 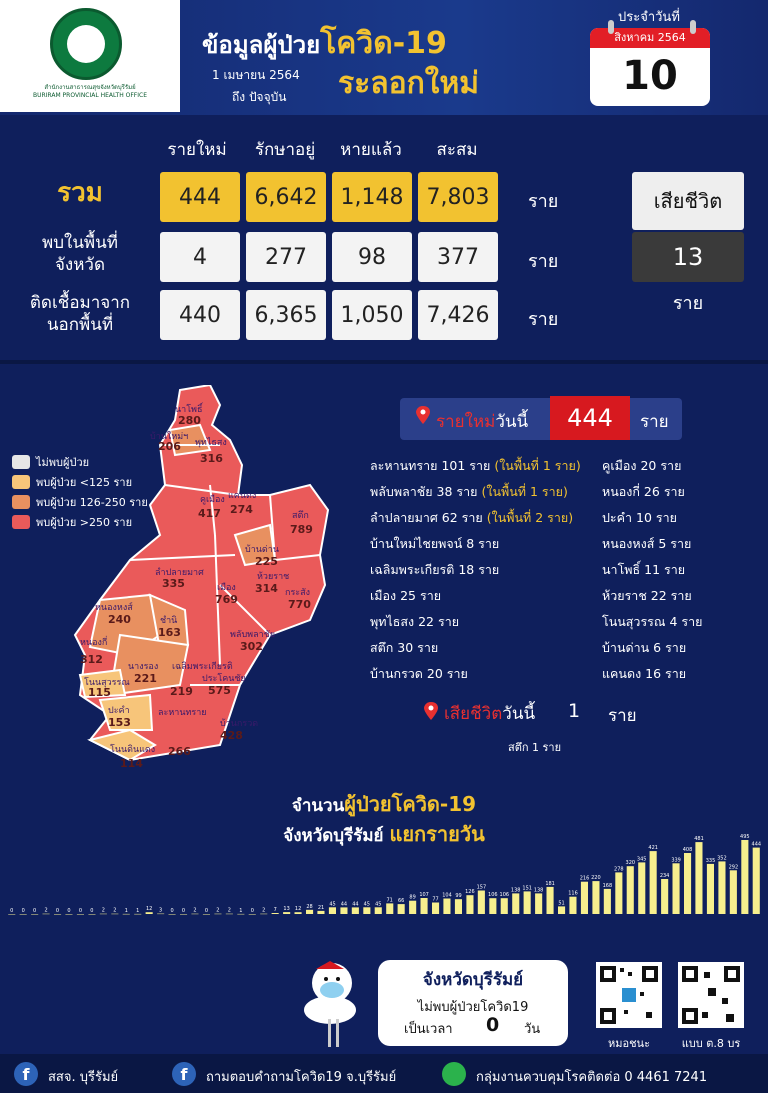 What do you see at coordinates (642, 859) in the screenshot?
I see `chart-data-label: 345` at bounding box center [642, 859].